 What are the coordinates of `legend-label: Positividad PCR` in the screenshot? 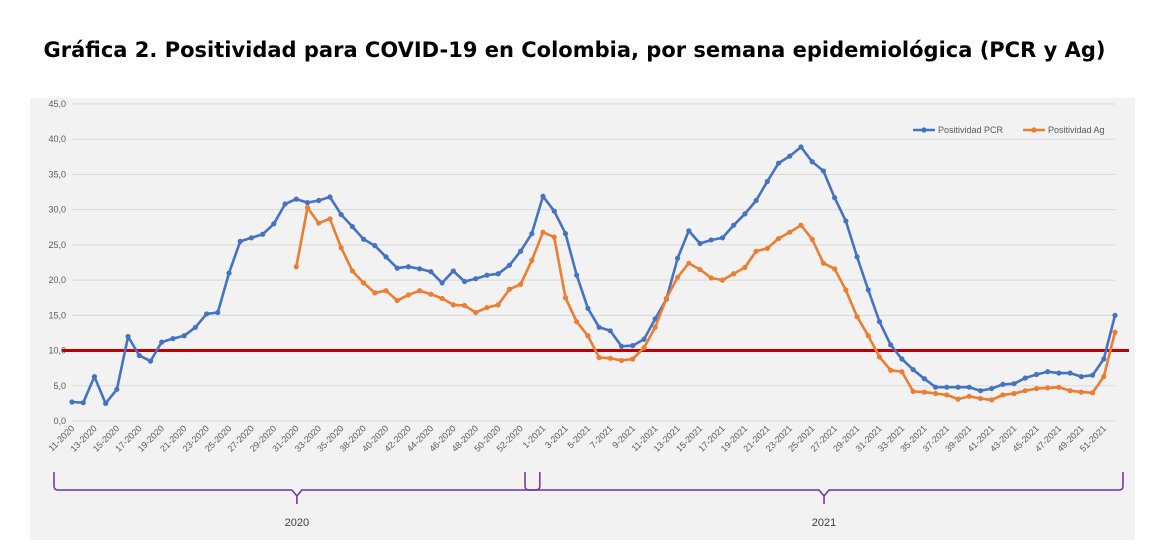 It's located at (971, 130).